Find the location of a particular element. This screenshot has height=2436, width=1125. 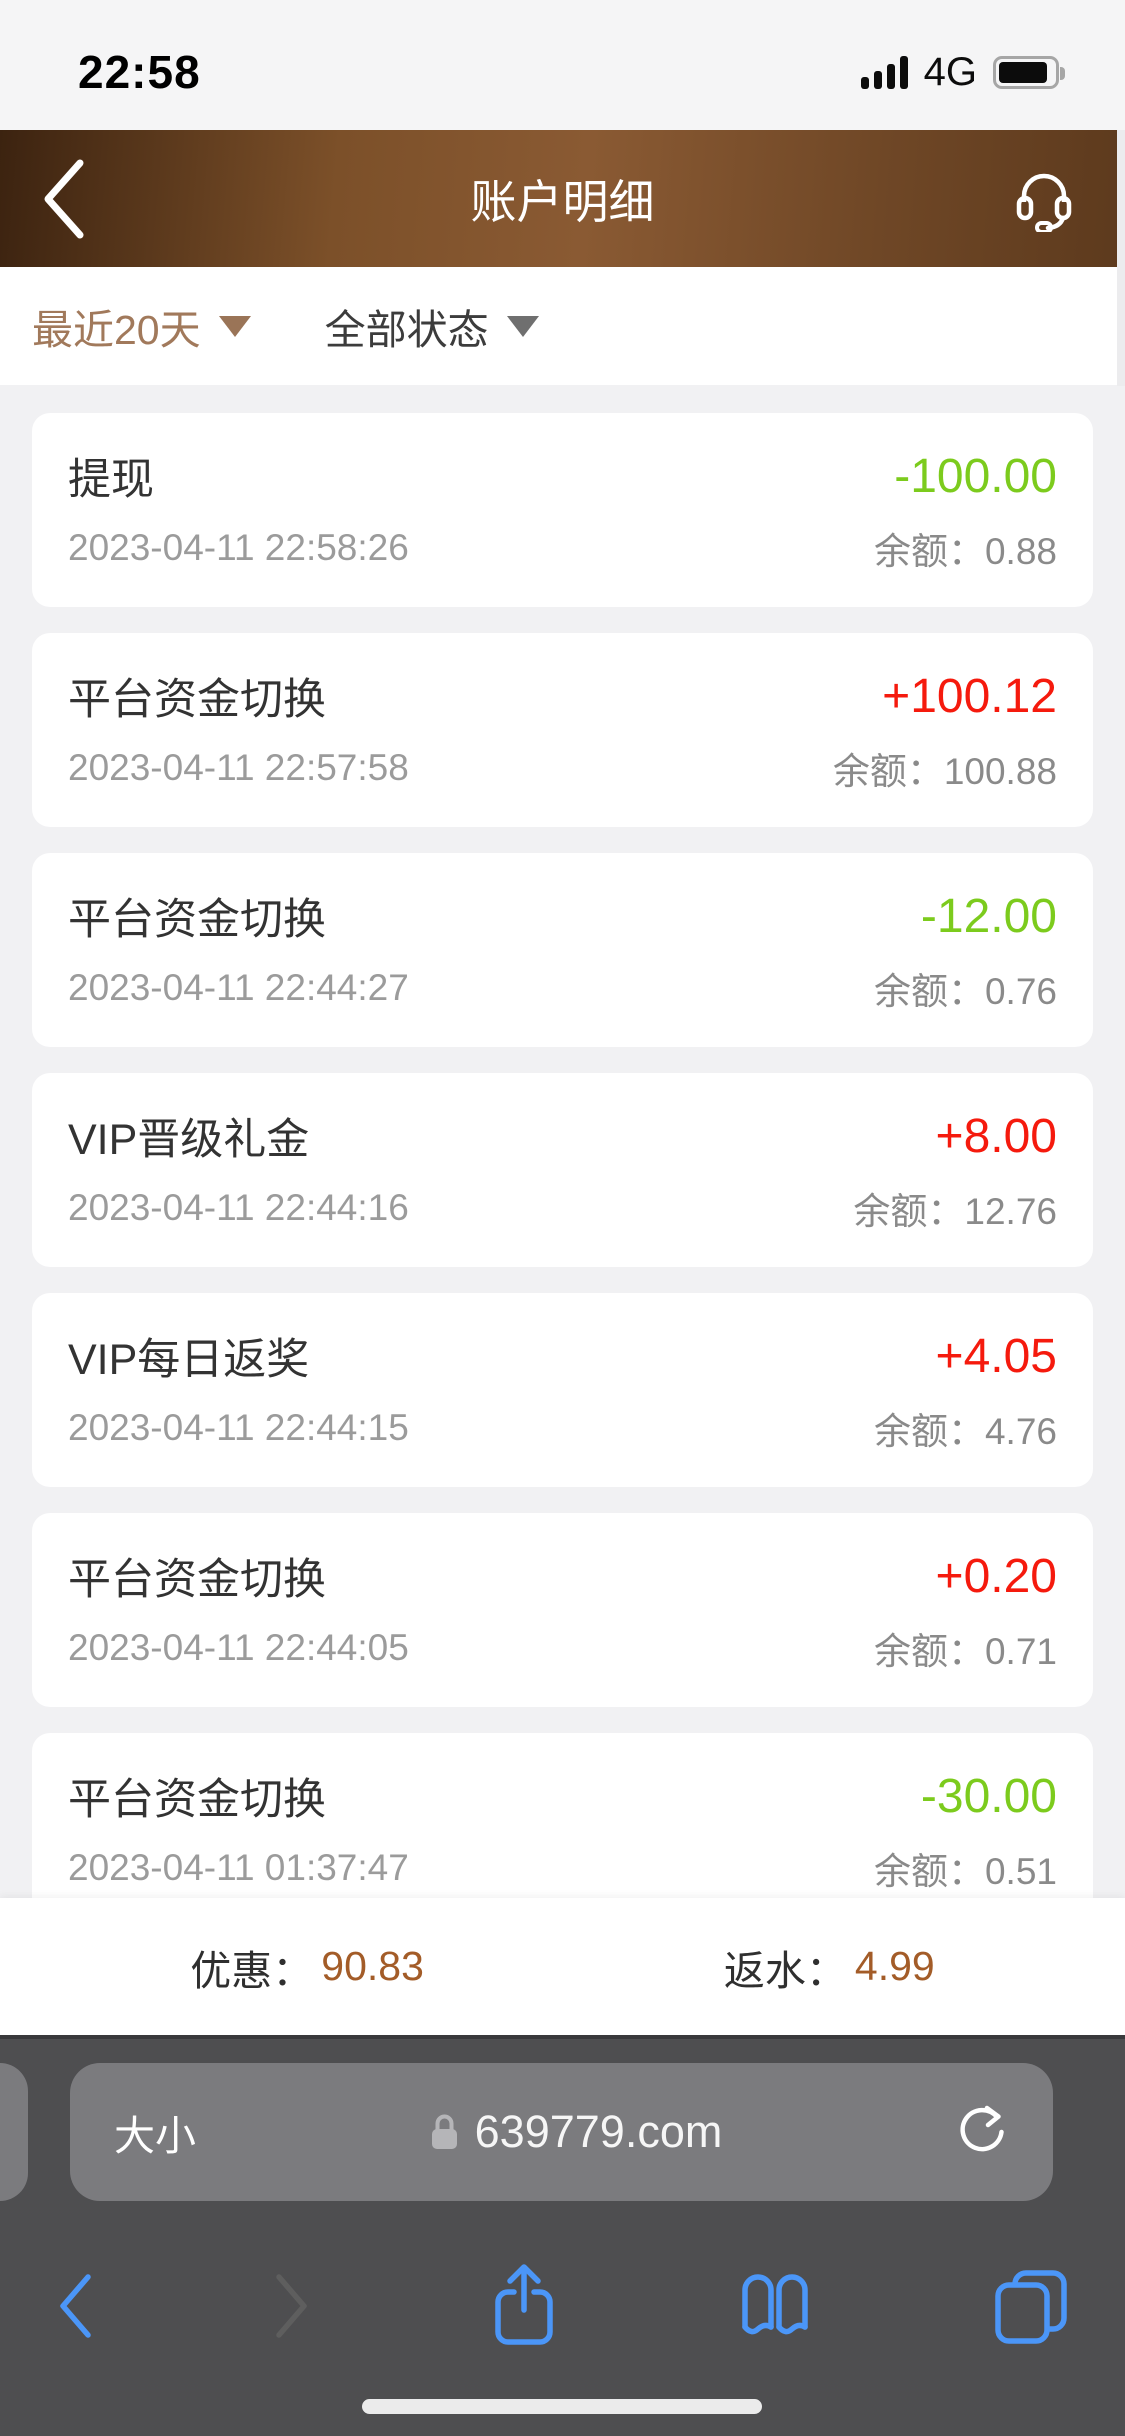

tabs-button is located at coordinates (1031, 2306).